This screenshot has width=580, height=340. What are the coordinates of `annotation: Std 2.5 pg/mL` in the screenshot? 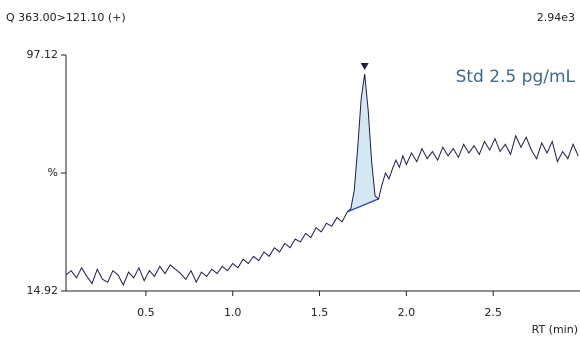 It's located at (516, 77).